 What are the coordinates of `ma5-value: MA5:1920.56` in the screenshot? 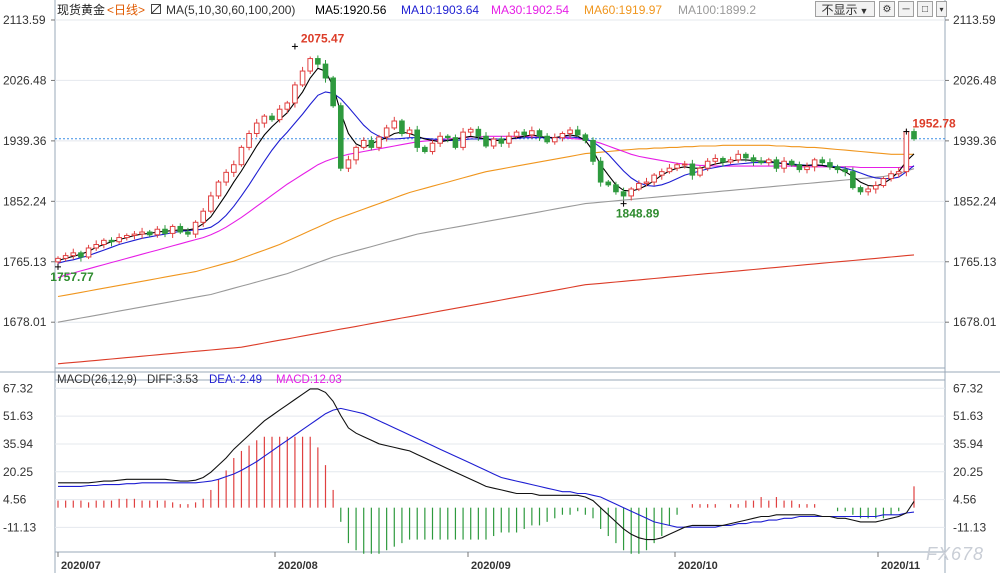 It's located at (351, 10).